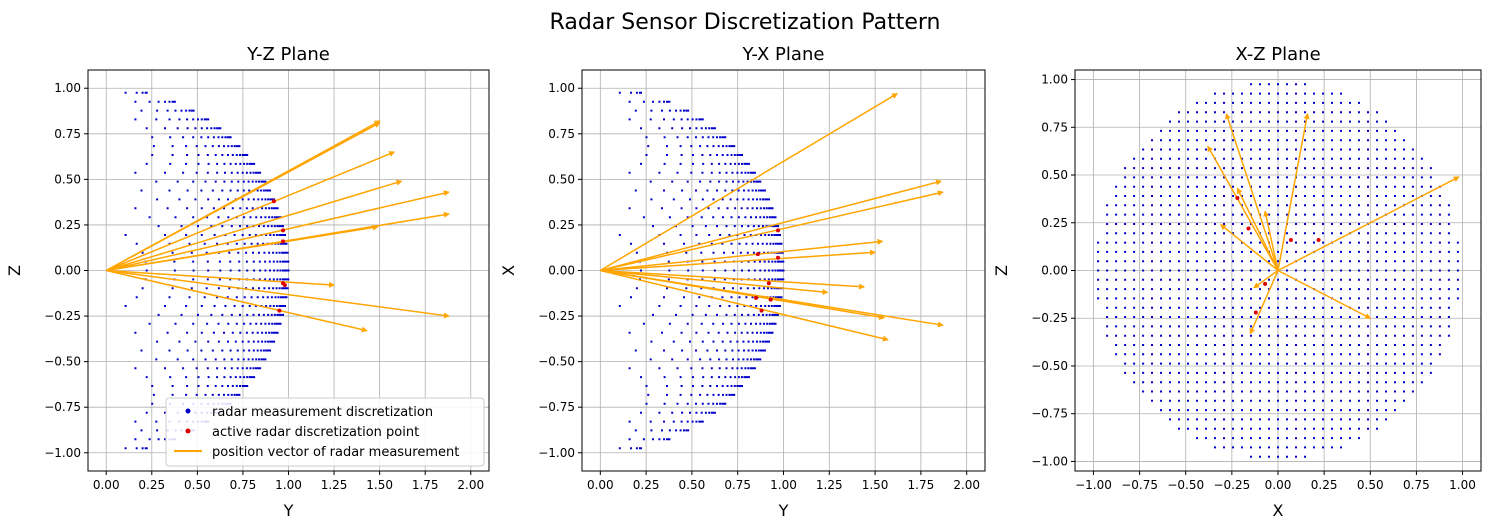 The image size is (1490, 530). I want to click on panel-title: Y-Z Plane, so click(288, 54).